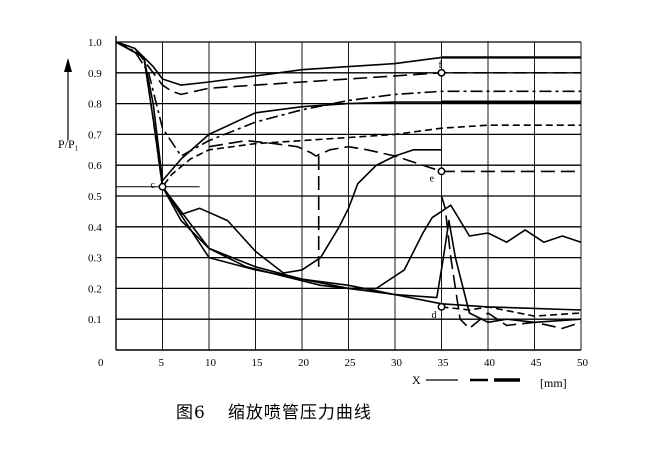 This screenshot has width=646, height=450. Describe the element at coordinates (162, 363) in the screenshot. I see `x-tick-label-1: 5` at that location.